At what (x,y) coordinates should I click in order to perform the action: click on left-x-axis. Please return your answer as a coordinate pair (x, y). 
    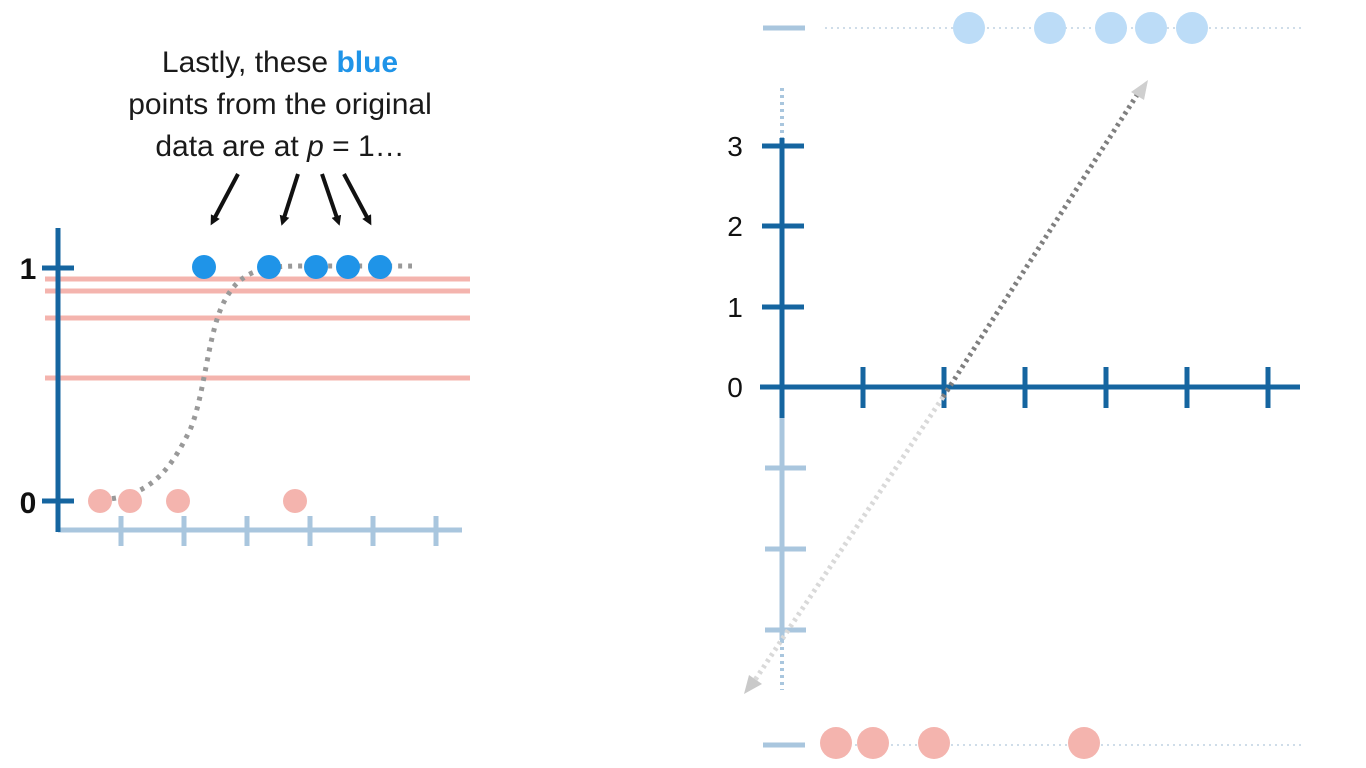
    Looking at the image, I should click on (260, 531).